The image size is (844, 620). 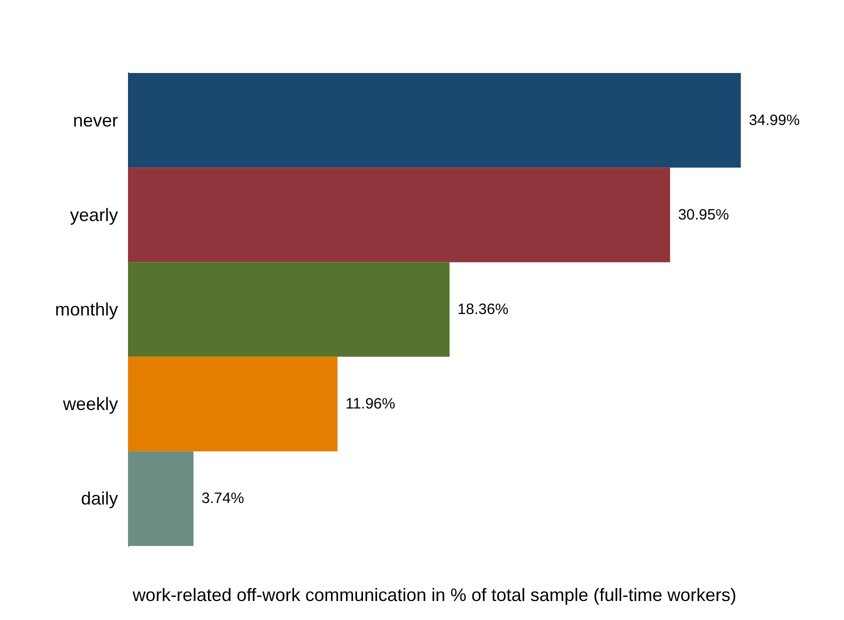 What do you see at coordinates (86, 310) in the screenshot?
I see `y-tick-label: monthly` at bounding box center [86, 310].